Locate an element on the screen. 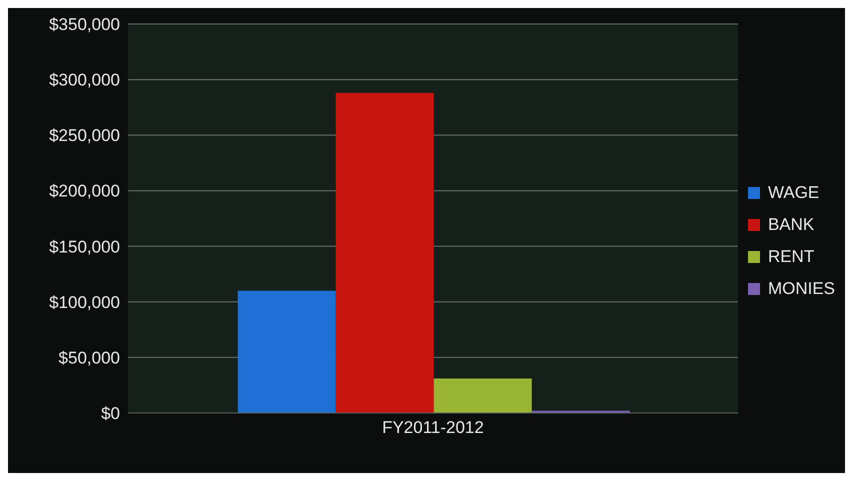  legend-label: WAGE is located at coordinates (794, 192).